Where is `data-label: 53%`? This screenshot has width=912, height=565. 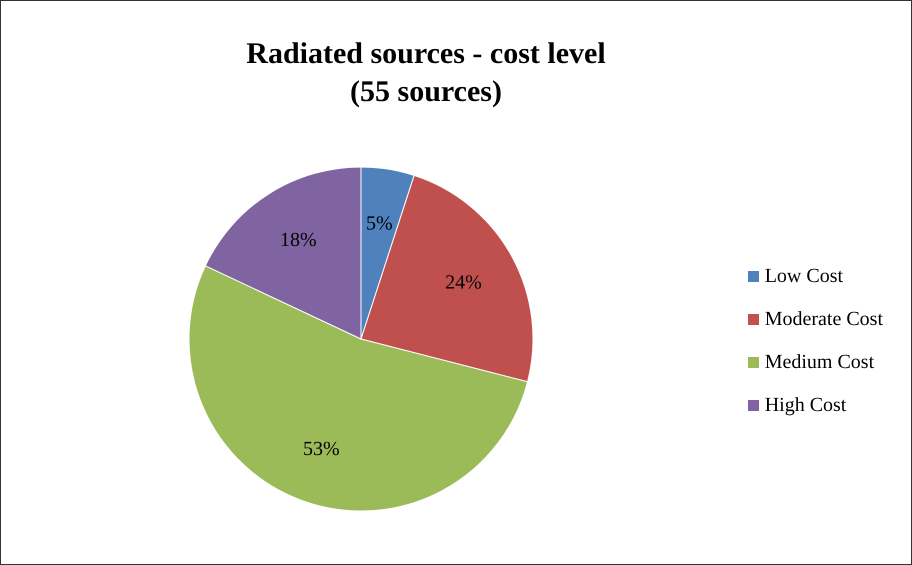
data-label: 53% is located at coordinates (321, 449).